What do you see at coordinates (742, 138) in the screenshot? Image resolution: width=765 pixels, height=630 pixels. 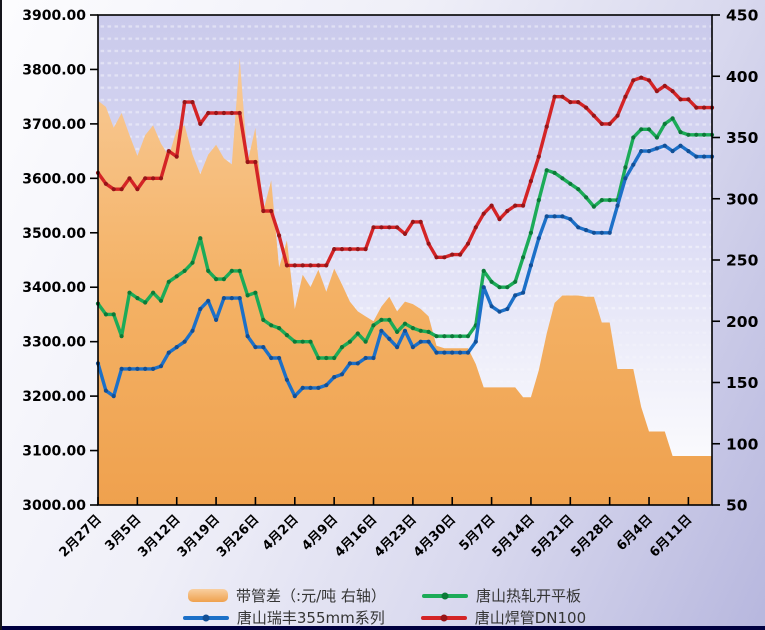 I see `right-axis-label: 350` at bounding box center [742, 138].